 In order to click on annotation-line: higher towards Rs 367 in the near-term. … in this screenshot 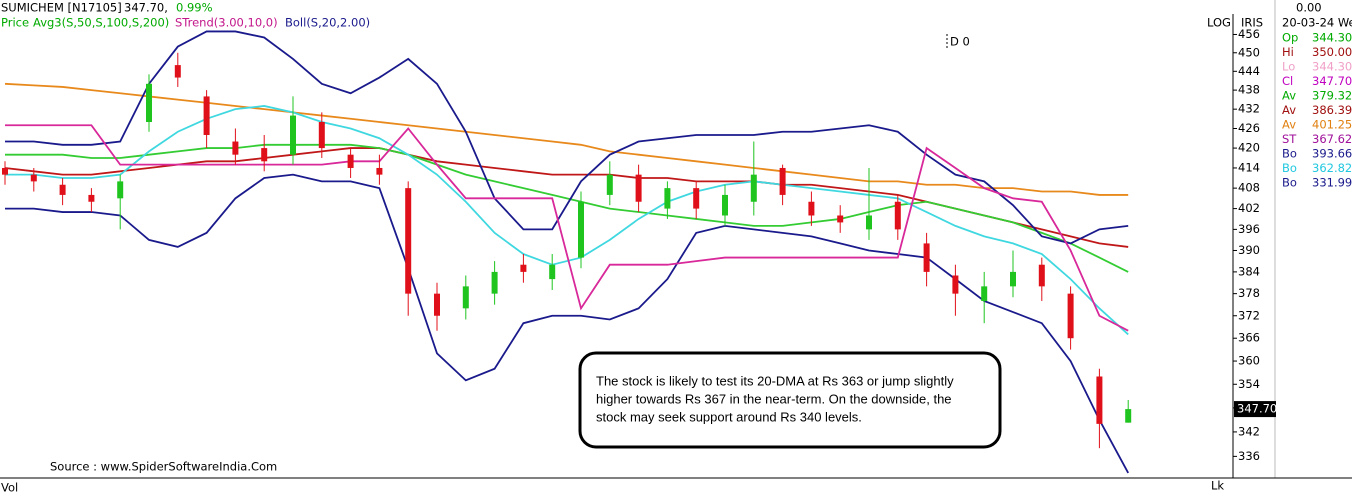, I will do `click(774, 398)`.